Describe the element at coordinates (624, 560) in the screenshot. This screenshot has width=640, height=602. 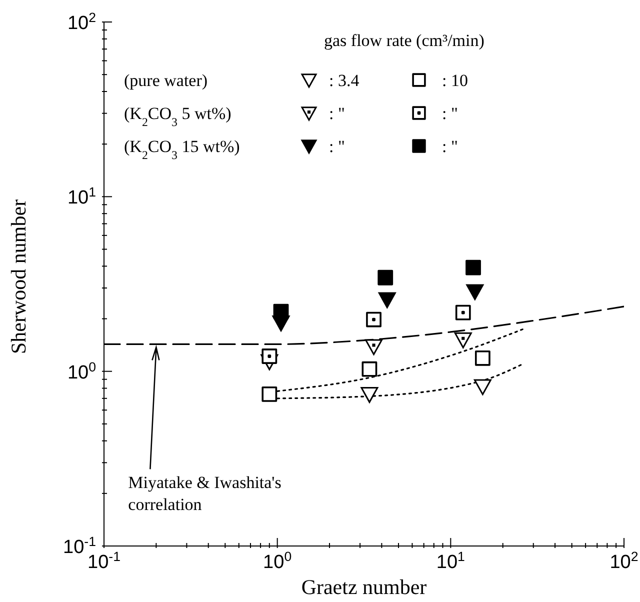
I see `x-tick-label: 10$^{2}$` at that location.